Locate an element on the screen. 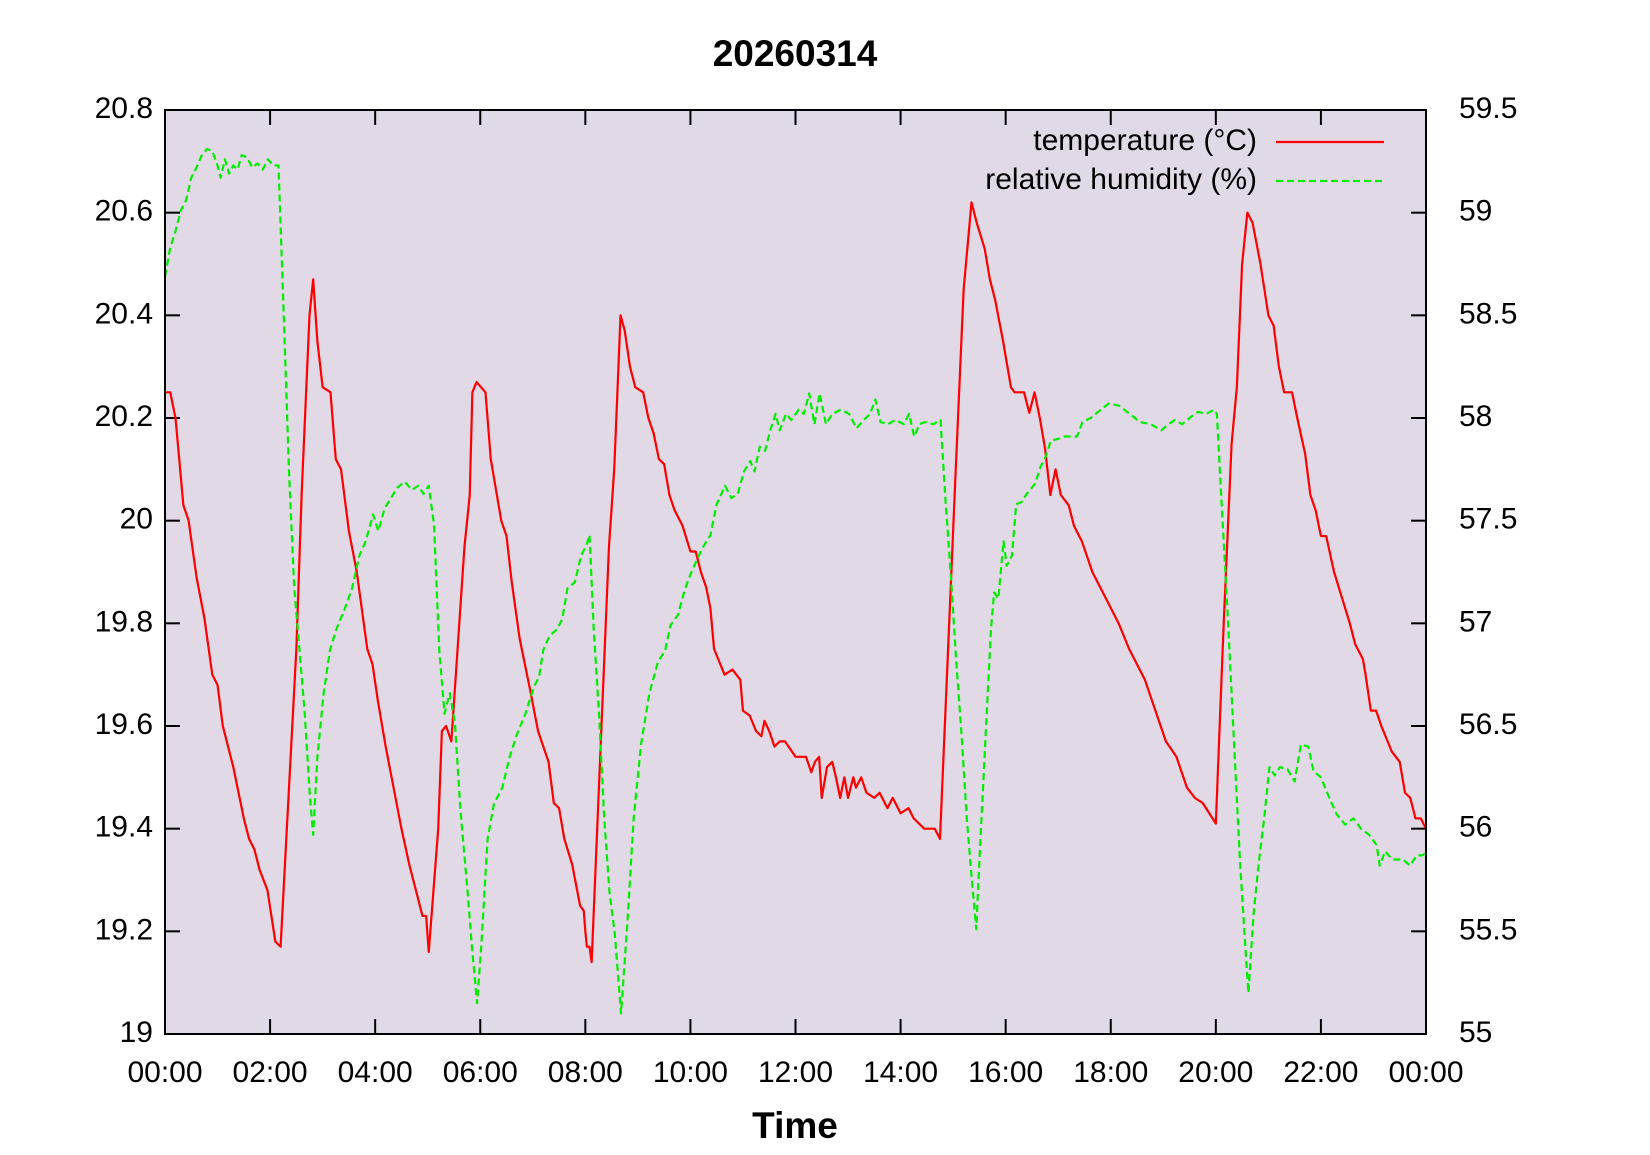 This screenshot has width=1650, height=1155. x-tick-label: 10:00 is located at coordinates (690, 1072).